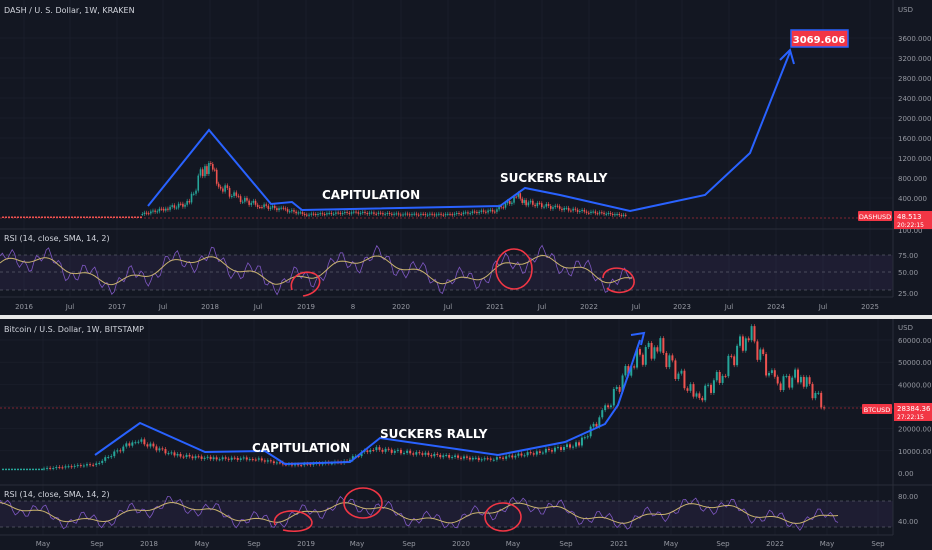  I want to click on btc-price-tick: 20000.00, so click(914, 430).